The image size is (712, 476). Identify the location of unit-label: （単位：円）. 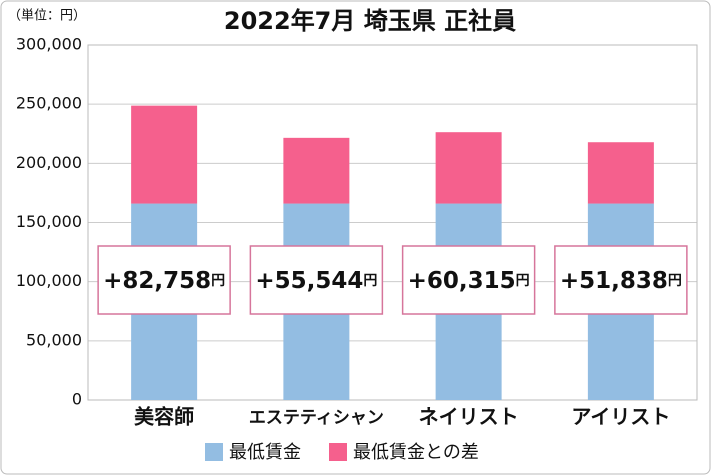
(47, 16).